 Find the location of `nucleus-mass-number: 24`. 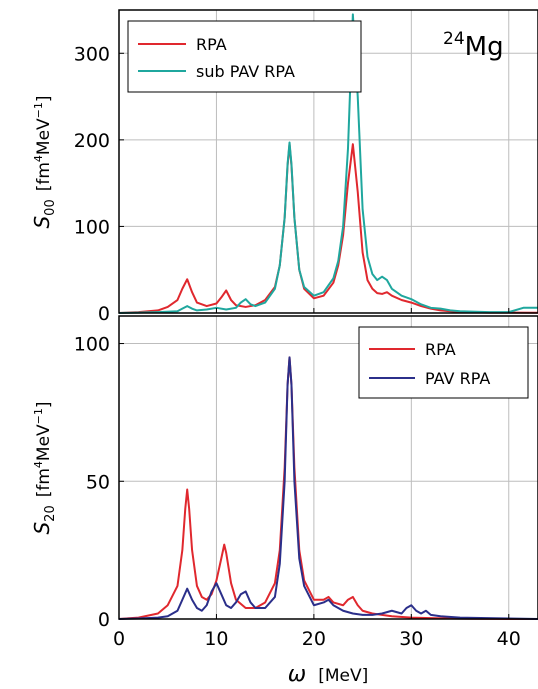

nucleus-mass-number: 24 is located at coordinates (454, 39).